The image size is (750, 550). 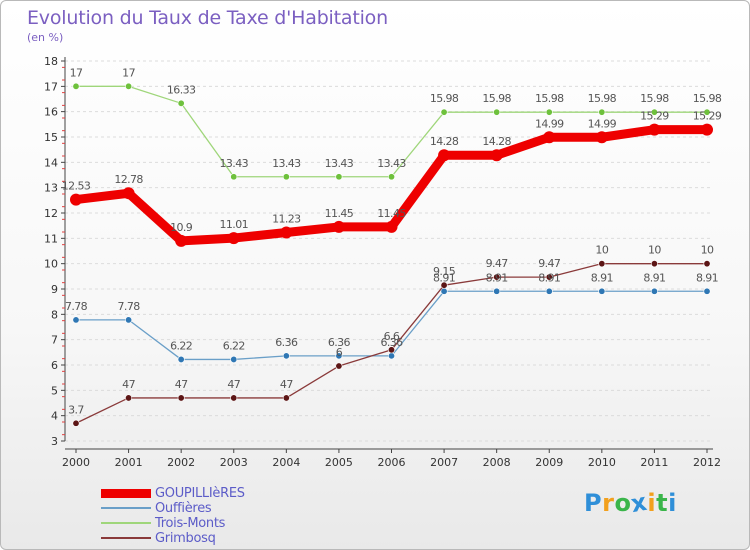 I want to click on data-label: 11.23, so click(x=286, y=219).